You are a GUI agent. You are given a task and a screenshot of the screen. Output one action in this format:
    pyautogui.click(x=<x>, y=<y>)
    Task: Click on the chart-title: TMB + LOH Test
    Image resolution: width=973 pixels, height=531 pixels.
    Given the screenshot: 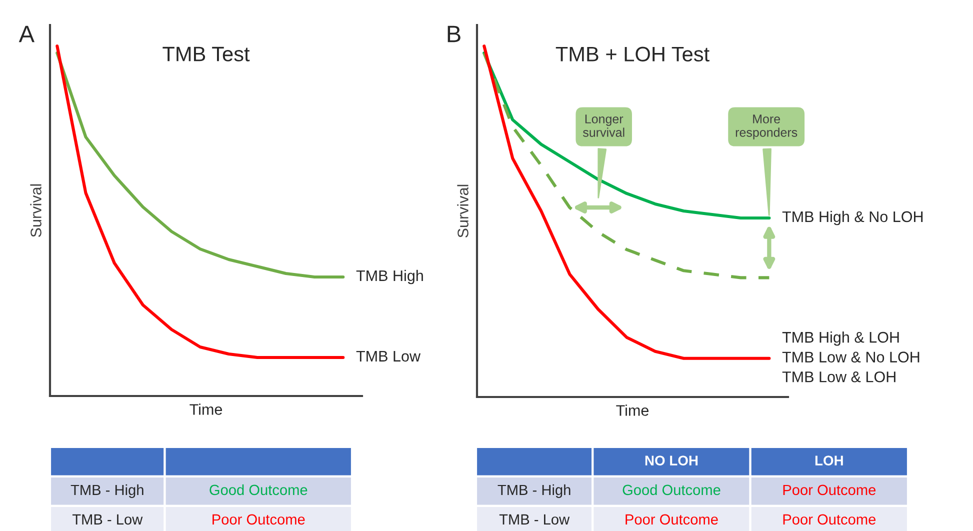 What is the action you would take?
    pyautogui.click(x=633, y=54)
    